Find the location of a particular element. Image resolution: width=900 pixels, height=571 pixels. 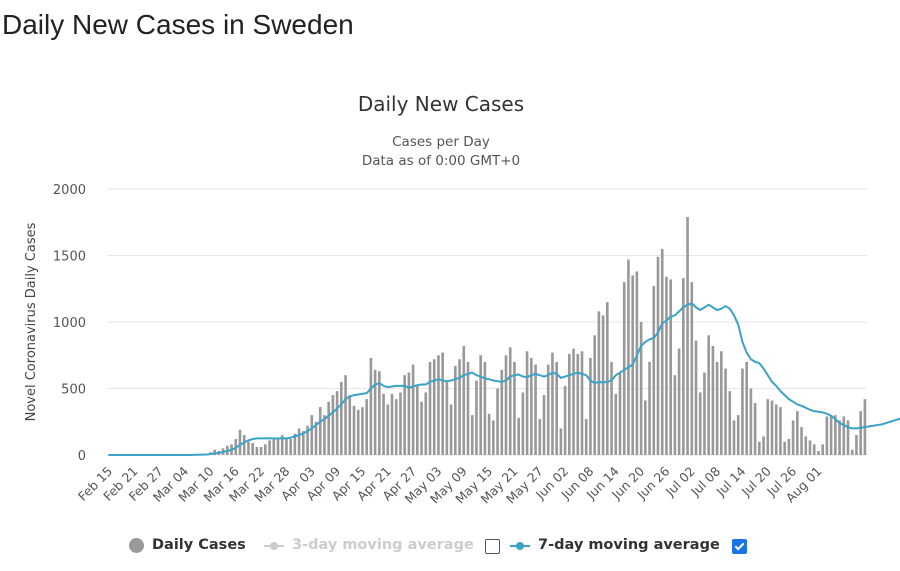

legend-ma7: 7-day moving average is located at coordinates (615, 545).